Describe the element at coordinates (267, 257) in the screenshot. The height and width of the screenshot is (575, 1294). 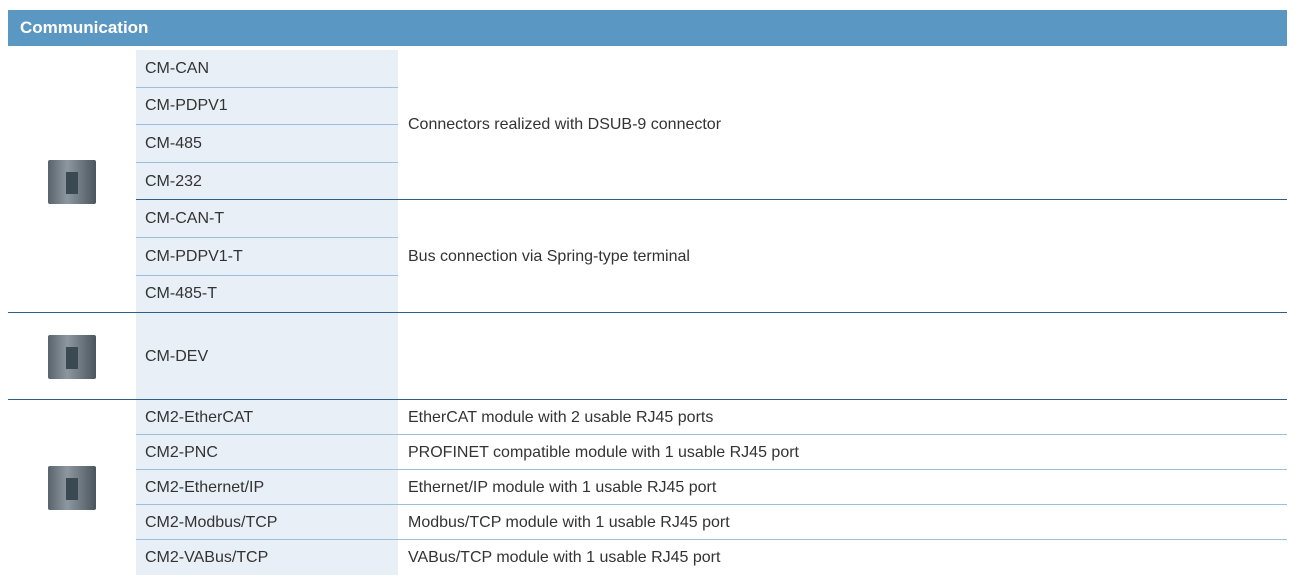
I see `module-name: CM-PDPV1-T` at that location.